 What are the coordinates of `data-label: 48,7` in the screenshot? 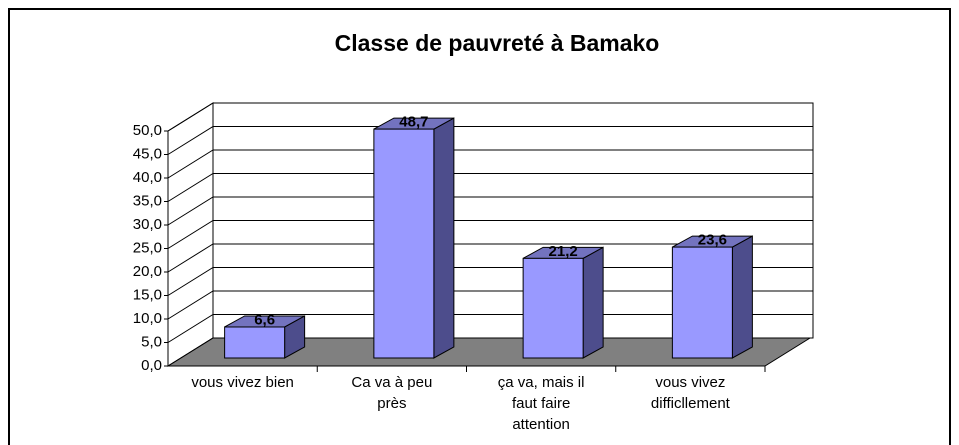 It's located at (413, 122).